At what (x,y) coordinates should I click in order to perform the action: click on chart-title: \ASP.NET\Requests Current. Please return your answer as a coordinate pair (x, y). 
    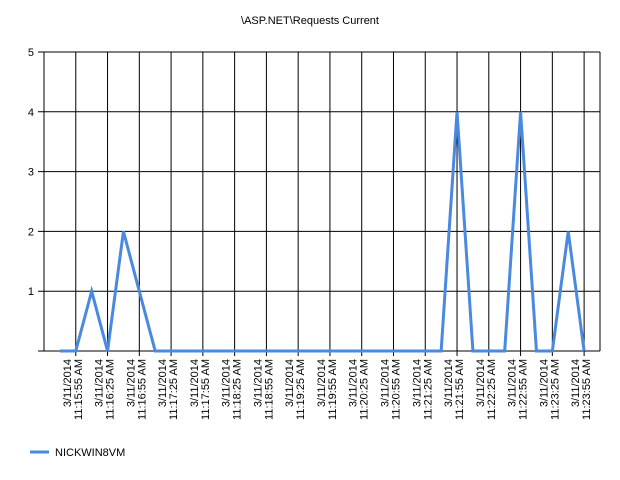
    Looking at the image, I should click on (310, 21).